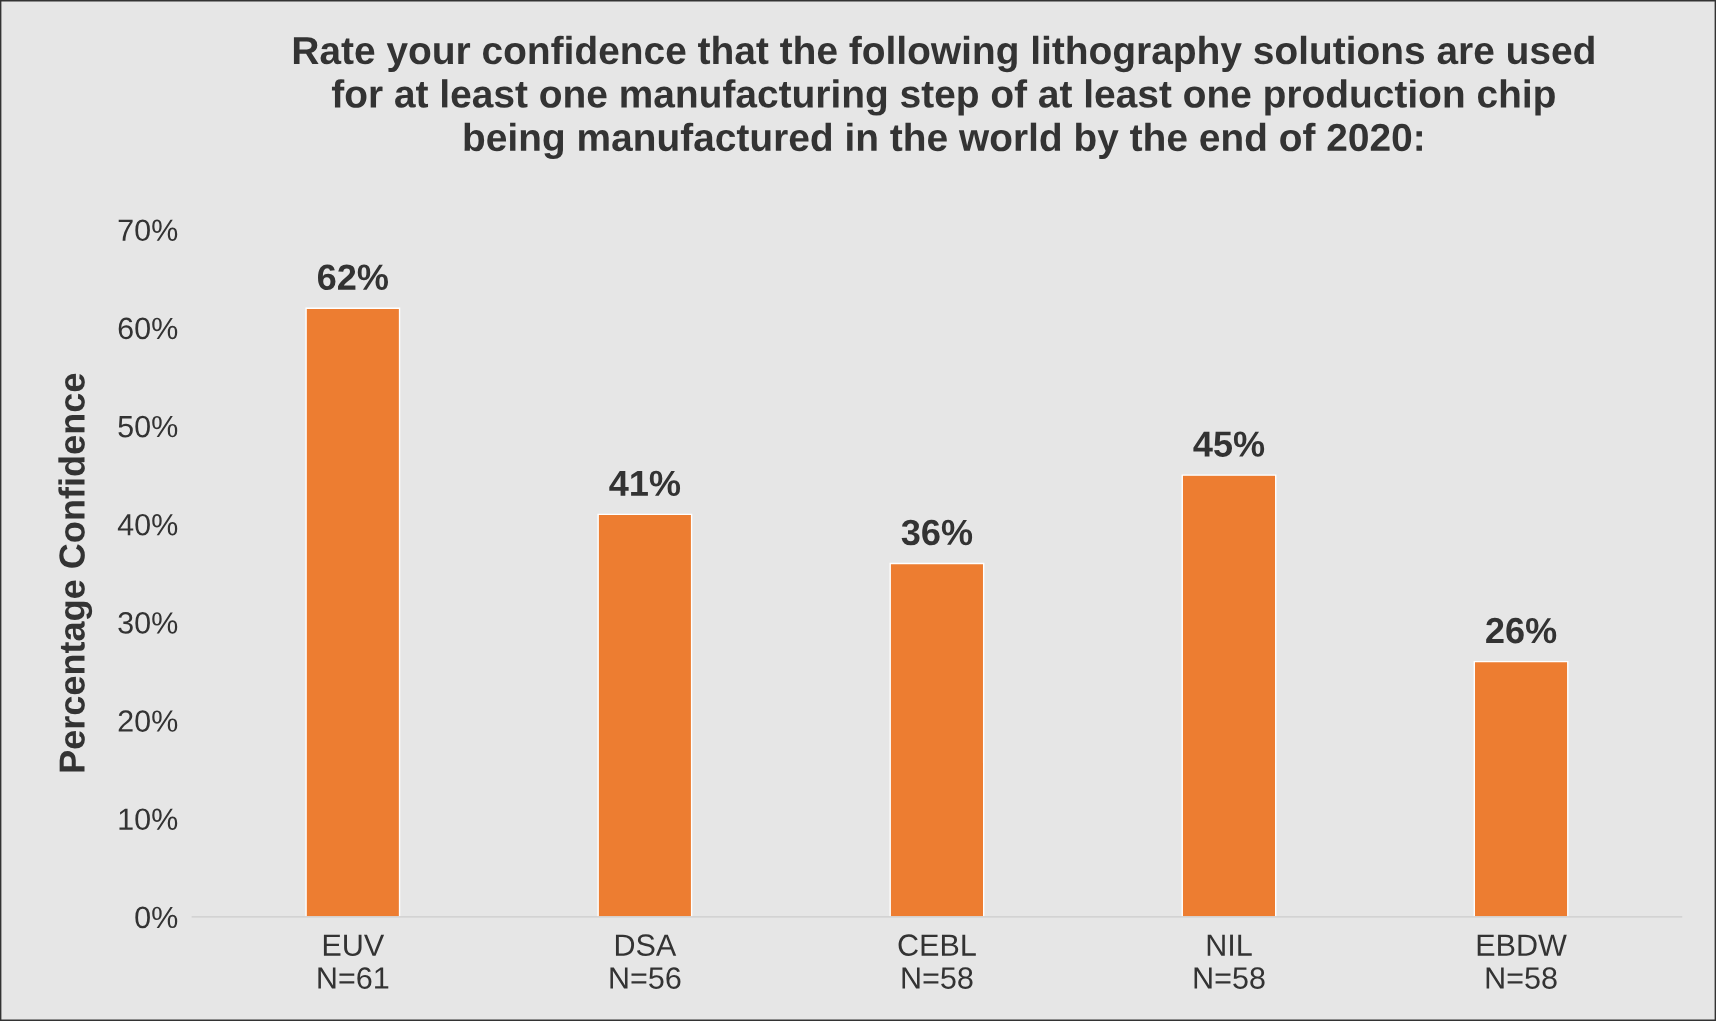 This screenshot has height=1021, width=1716. Describe the element at coordinates (943, 97) in the screenshot. I see `chart-title: Rate your confidence that the following lithography solutions are used for at least one manufacturing step of at least one production chip being manufactured in the world by the end of 2020:` at that location.